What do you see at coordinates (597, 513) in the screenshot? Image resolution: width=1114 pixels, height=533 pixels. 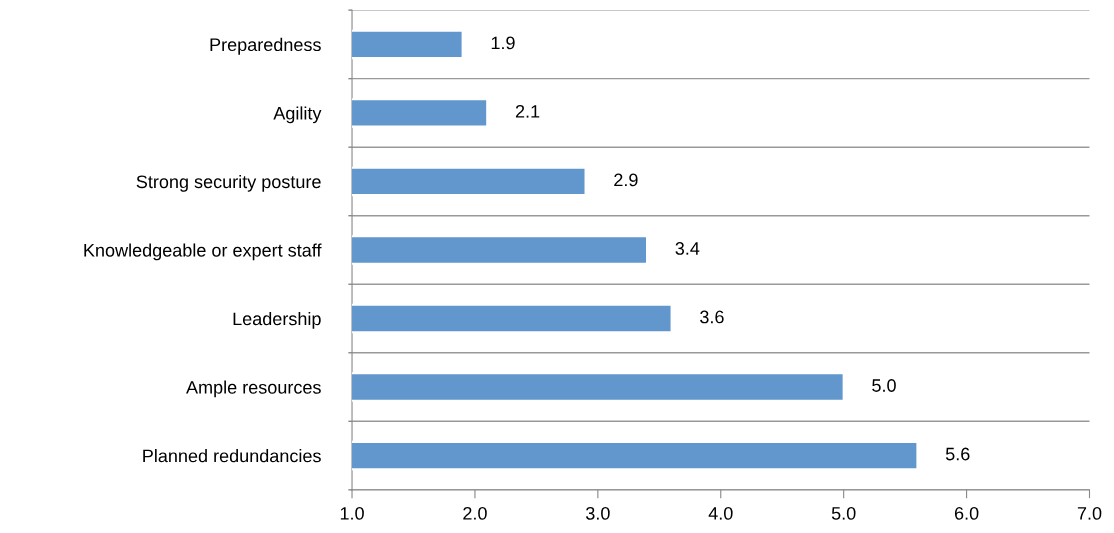 I see `x-tick-label: 3.0` at bounding box center [597, 513].